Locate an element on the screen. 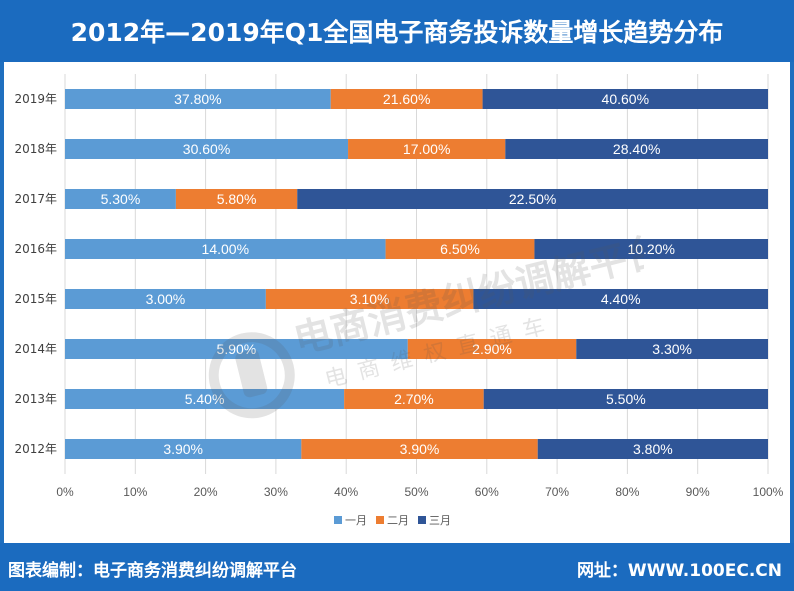 This screenshot has height=591, width=794. chart-footer: 图表编制：电子商务消费纠纷调解平台 网址：WWW.100EC.CN is located at coordinates (397, 567).